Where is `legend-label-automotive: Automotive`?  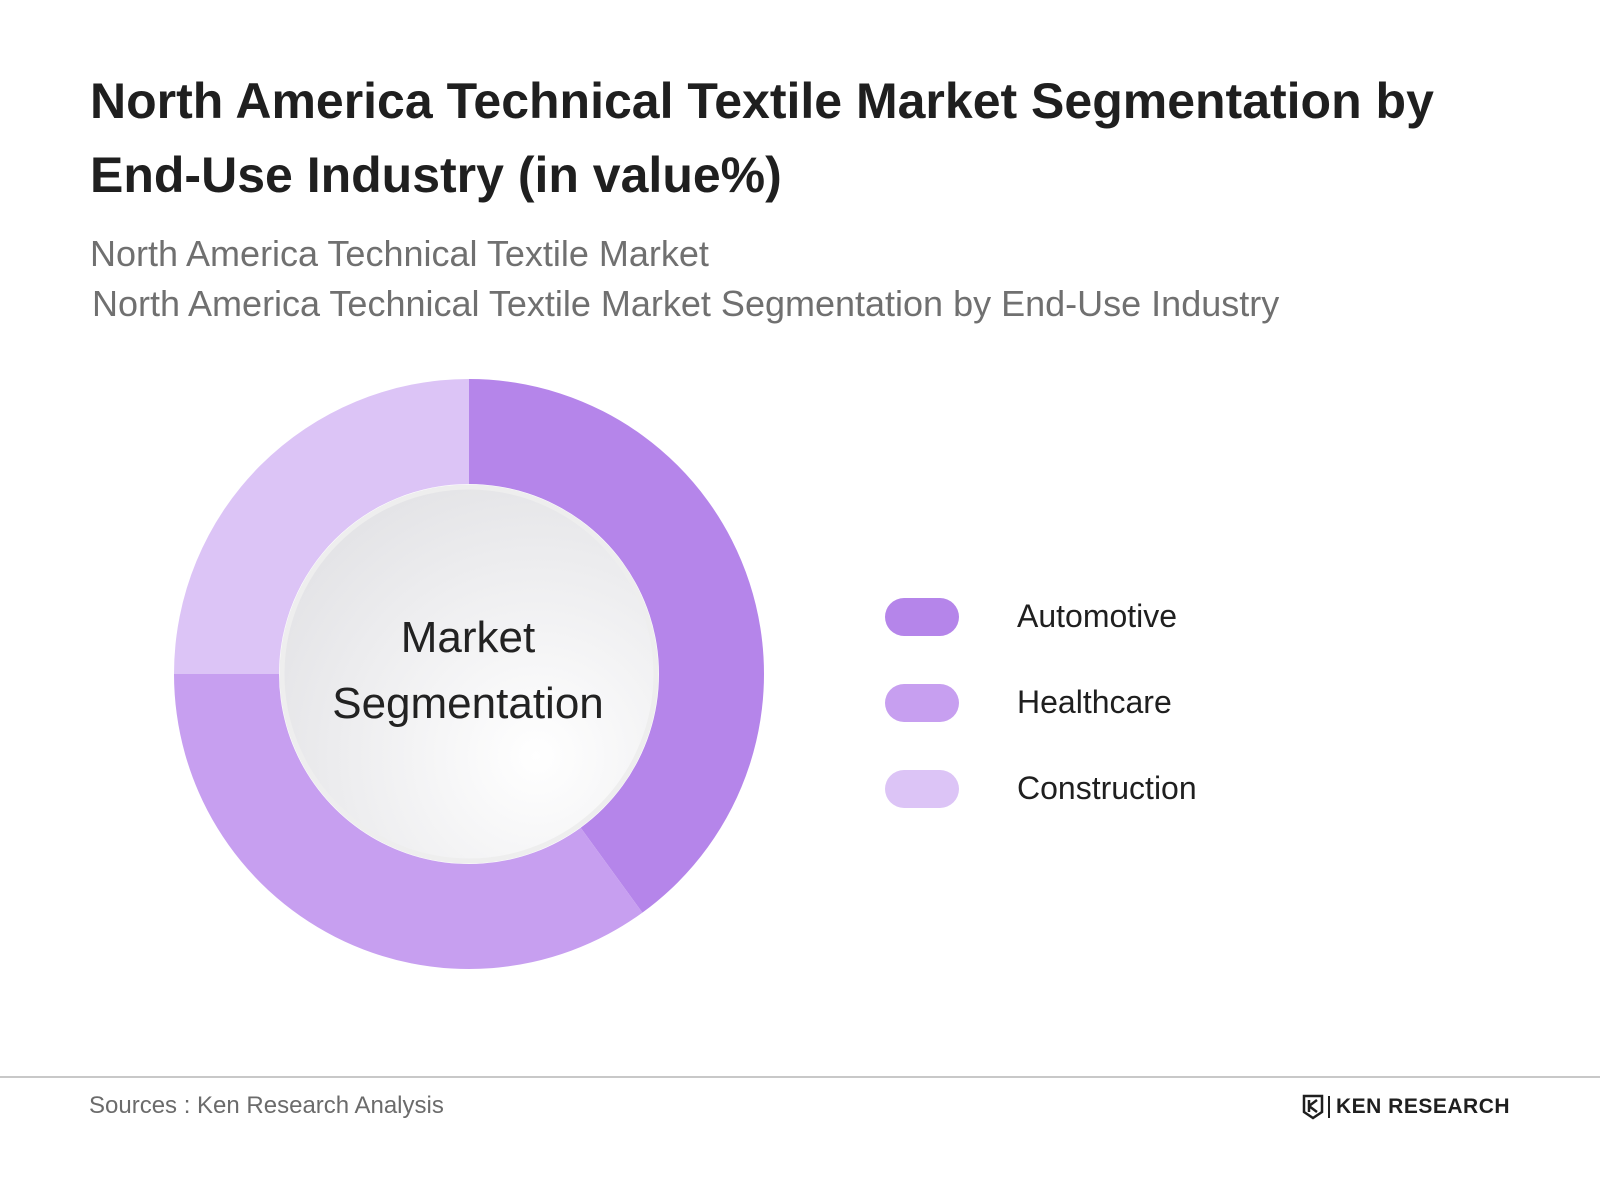 legend-label-automotive: Automotive is located at coordinates (1097, 616).